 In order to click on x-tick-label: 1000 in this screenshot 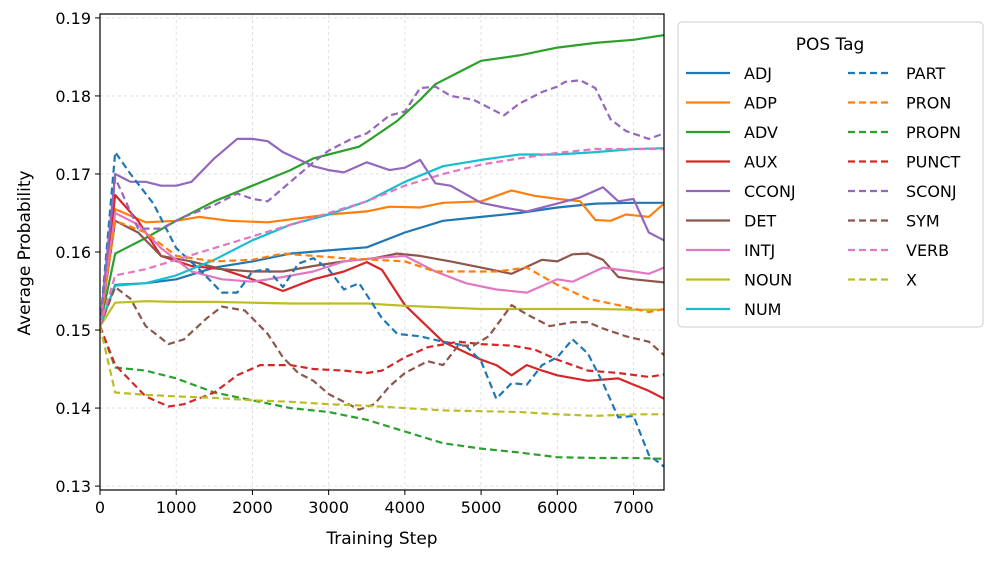, I will do `click(176, 507)`.